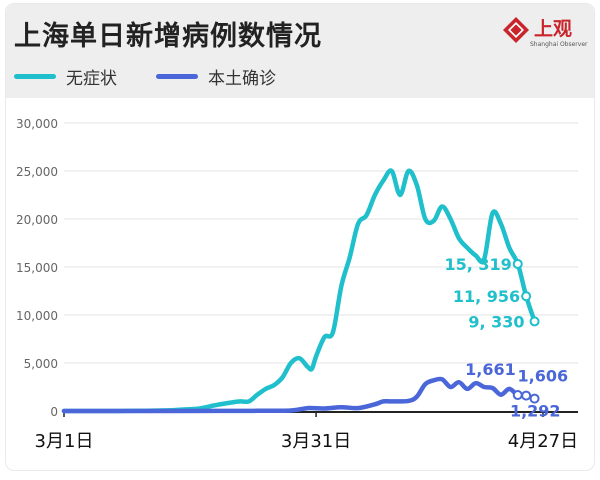  What do you see at coordinates (559, 44) in the screenshot?
I see `logo-subtitle: Shanghai Observer` at bounding box center [559, 44].